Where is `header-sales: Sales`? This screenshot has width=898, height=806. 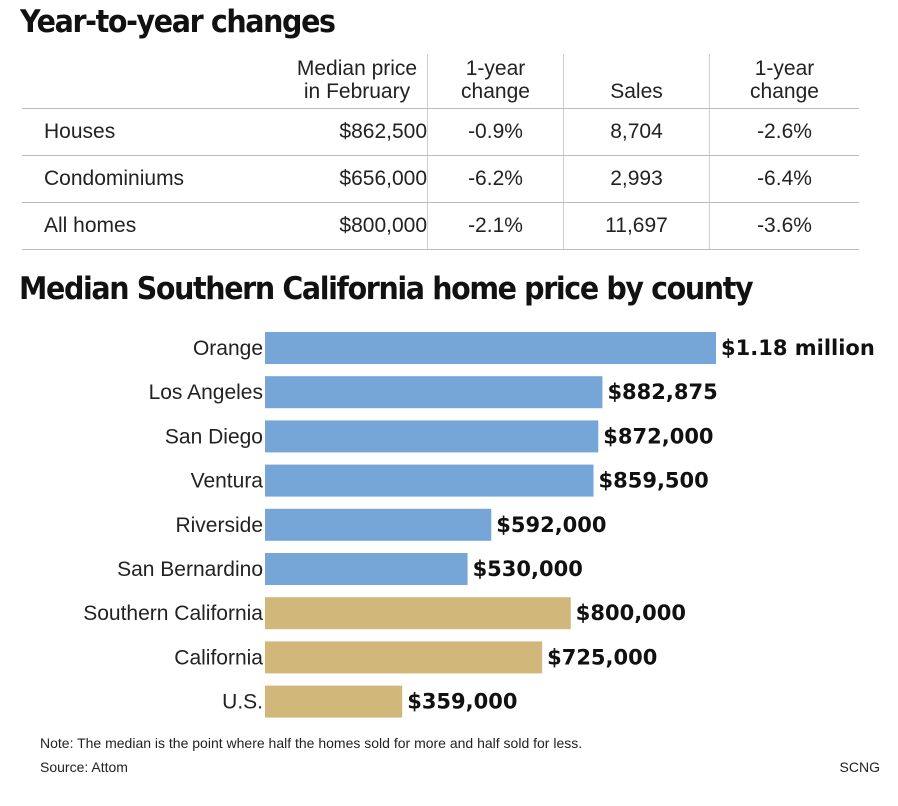
header-sales: Sales is located at coordinates (636, 81).